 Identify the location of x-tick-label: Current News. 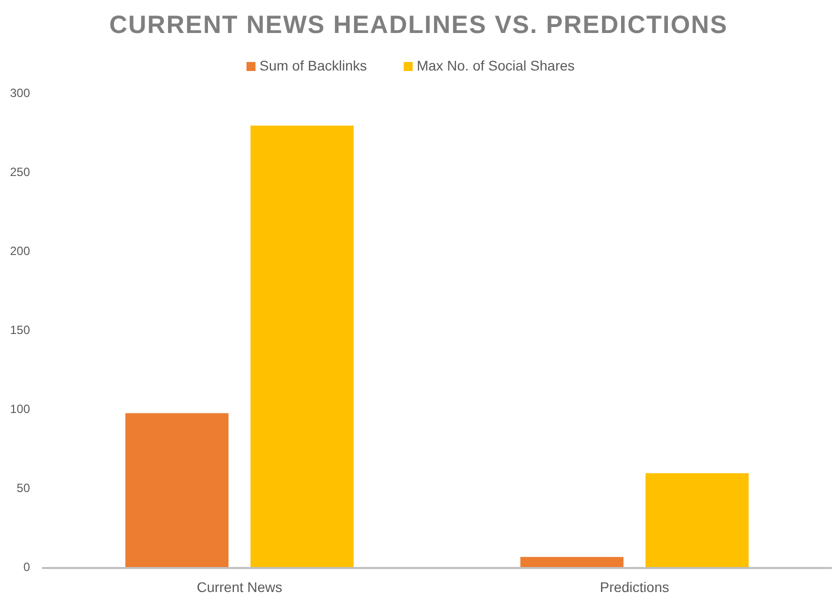
(239, 587).